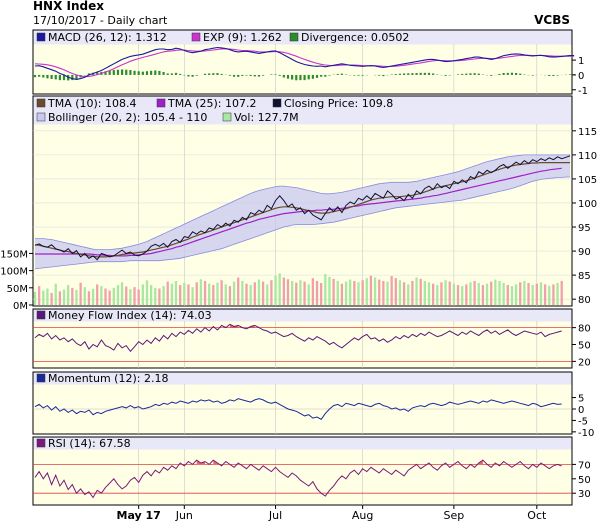 This screenshot has height=527, width=608. I want to click on momentum-panel: Momentum (12): 2.18 50-5-10, so click(313, 405).